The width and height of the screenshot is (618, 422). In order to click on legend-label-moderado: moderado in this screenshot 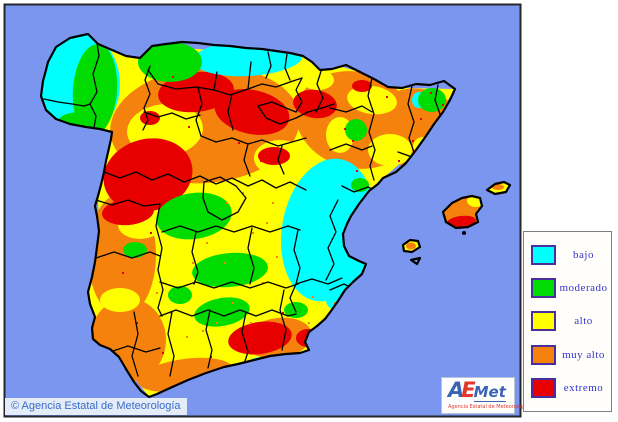, I will do `click(583, 288)`.